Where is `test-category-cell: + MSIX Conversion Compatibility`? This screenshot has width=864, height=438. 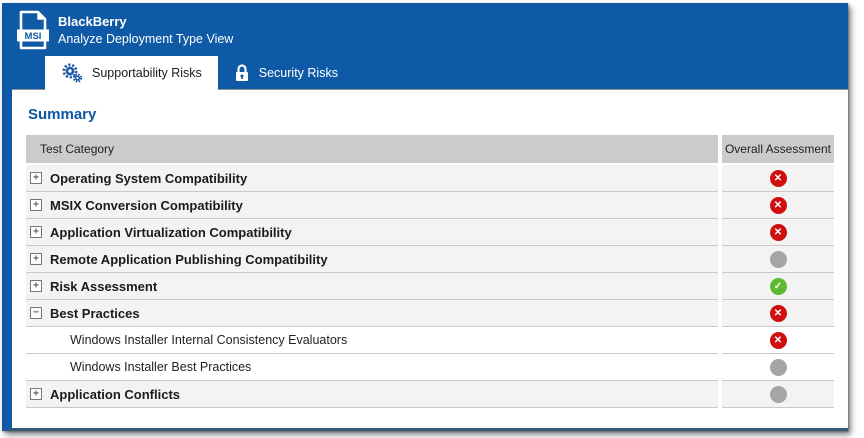
test-category-cell: + MSIX Conversion Compatibility is located at coordinates (372, 205).